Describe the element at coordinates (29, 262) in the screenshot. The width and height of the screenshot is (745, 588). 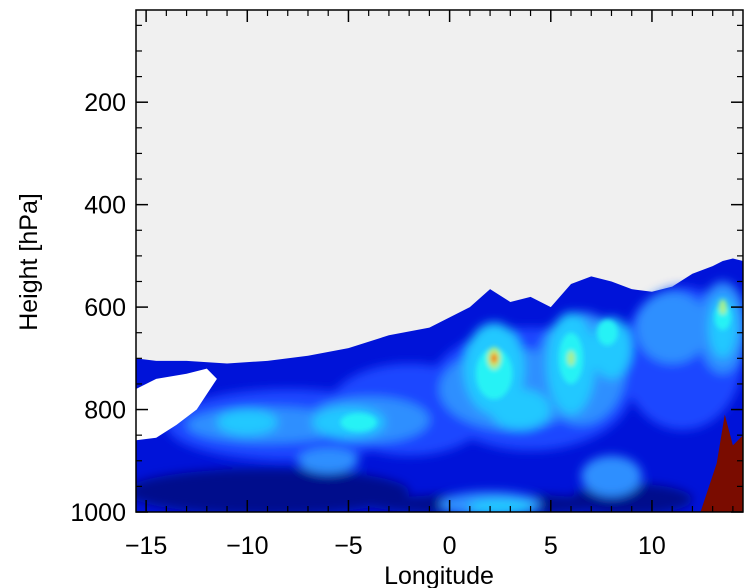
I see `y-axis-label: Height [hPa]` at that location.